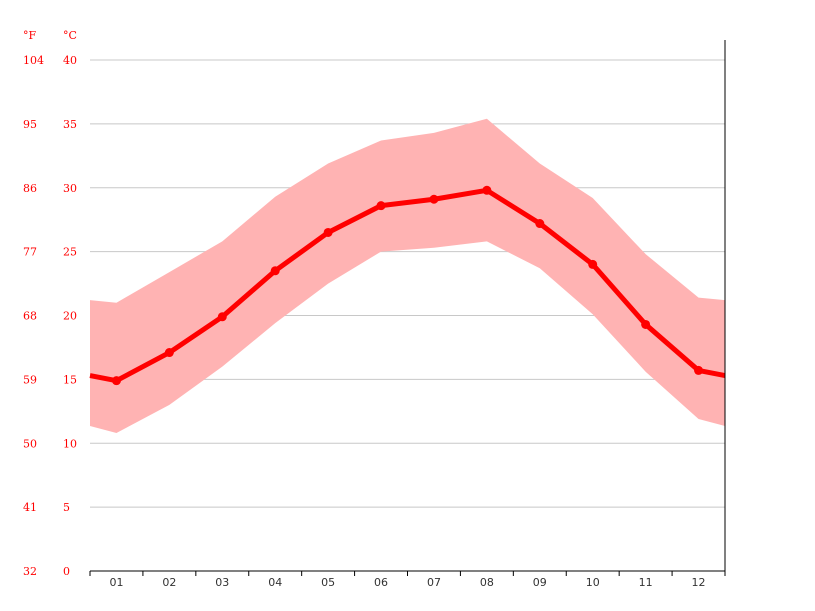 The width and height of the screenshot is (815, 611). Describe the element at coordinates (381, 582) in the screenshot. I see `x-tick-label: 06` at that location.